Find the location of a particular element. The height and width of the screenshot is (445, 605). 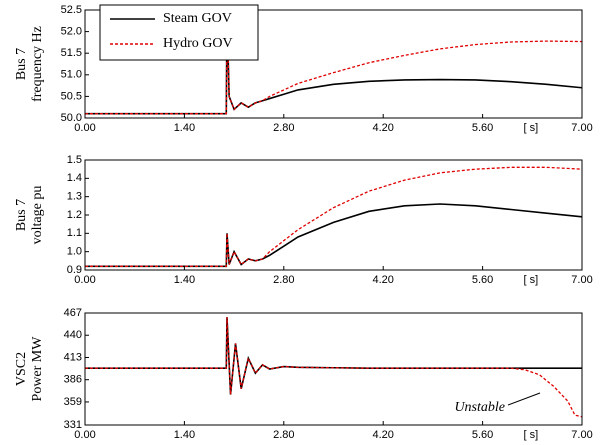

y-tick-label: 1.1 is located at coordinates (74, 233).